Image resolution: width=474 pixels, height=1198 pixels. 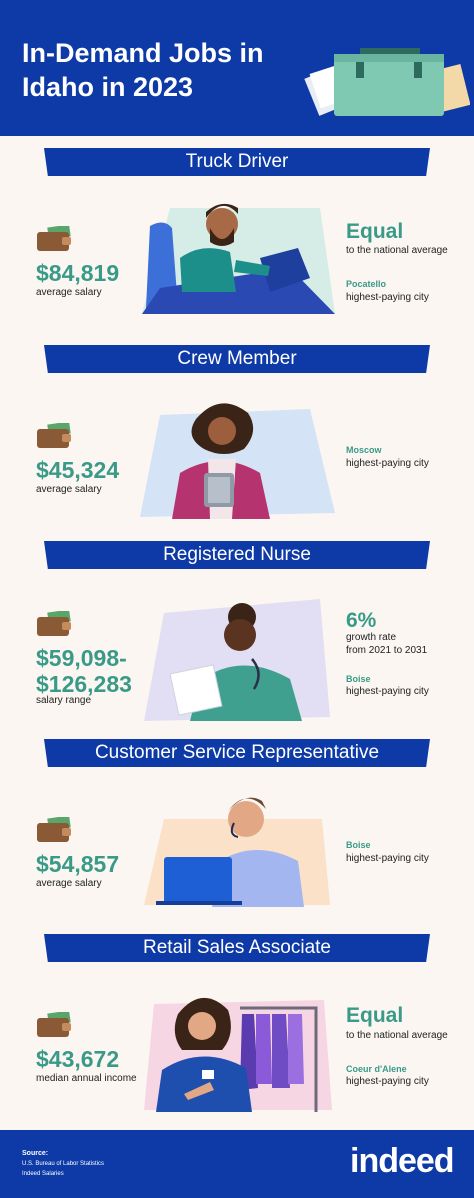 I want to click on salary-value: $54,857, so click(x=78, y=864).